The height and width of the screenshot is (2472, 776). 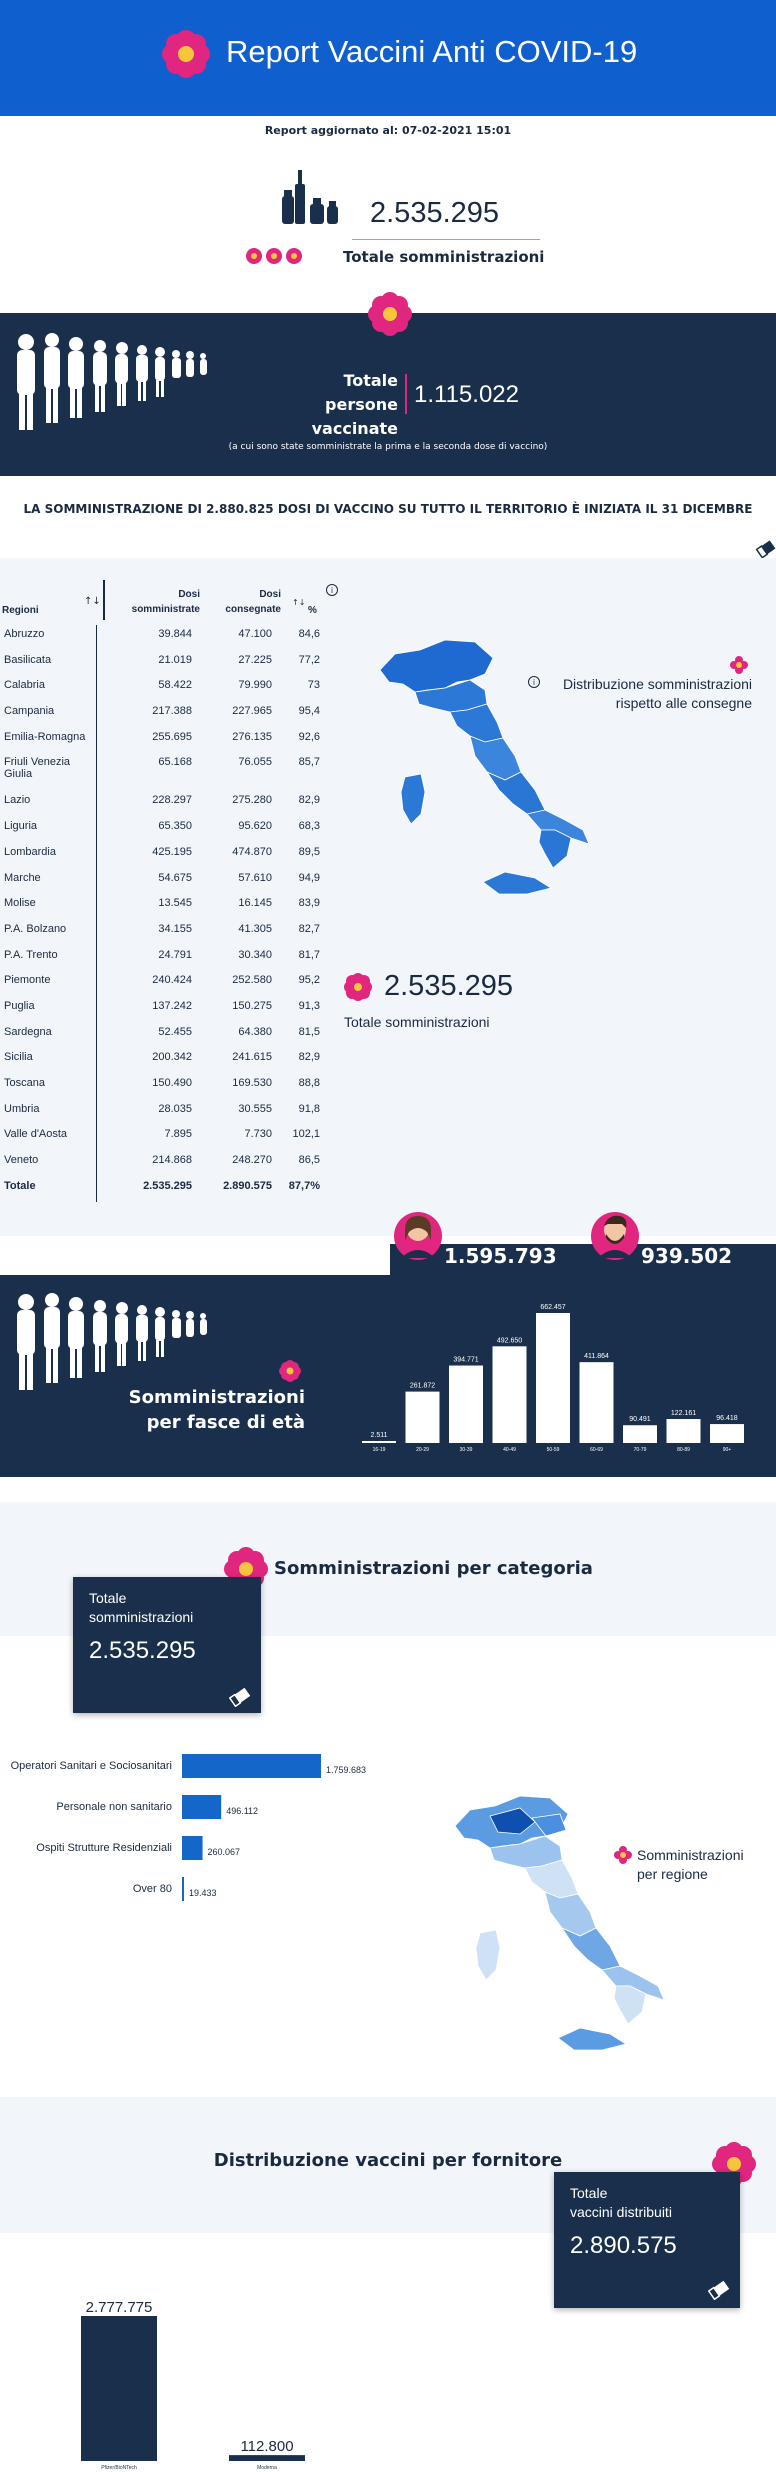 I want to click on region-name: Marche, so click(x=48, y=881).